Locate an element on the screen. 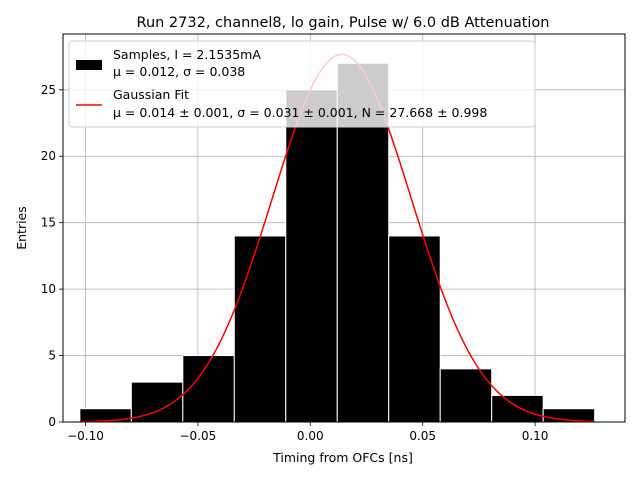  x-tick-label: 0.10 is located at coordinates (535, 436).